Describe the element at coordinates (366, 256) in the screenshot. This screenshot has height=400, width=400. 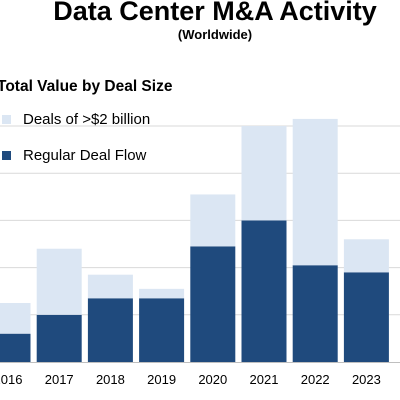
I see `bar-large-2023` at that location.